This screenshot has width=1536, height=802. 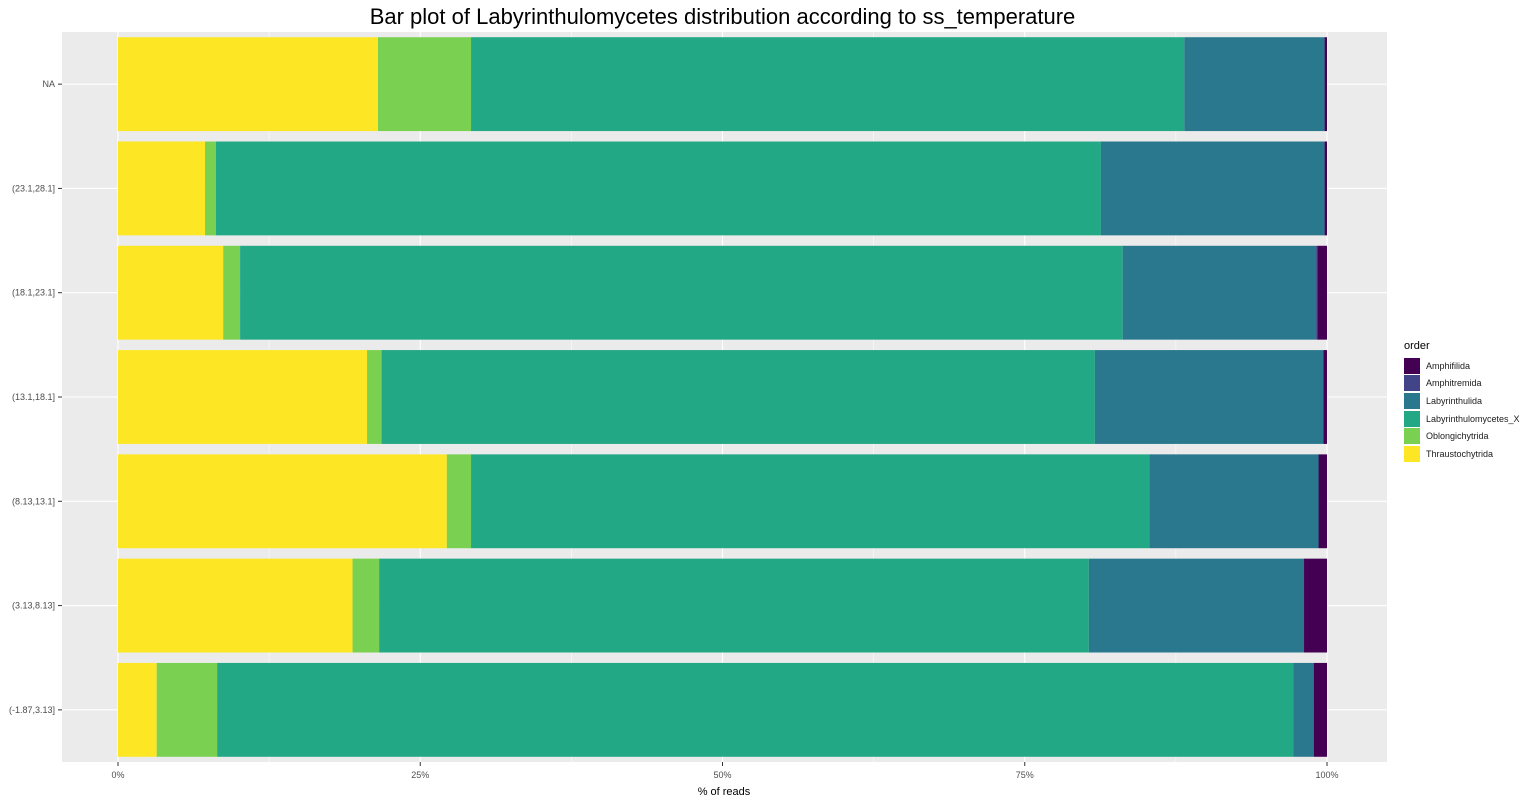 What do you see at coordinates (1473, 418) in the screenshot?
I see `legend-label: Labyrinthulomycetes_X` at bounding box center [1473, 418].